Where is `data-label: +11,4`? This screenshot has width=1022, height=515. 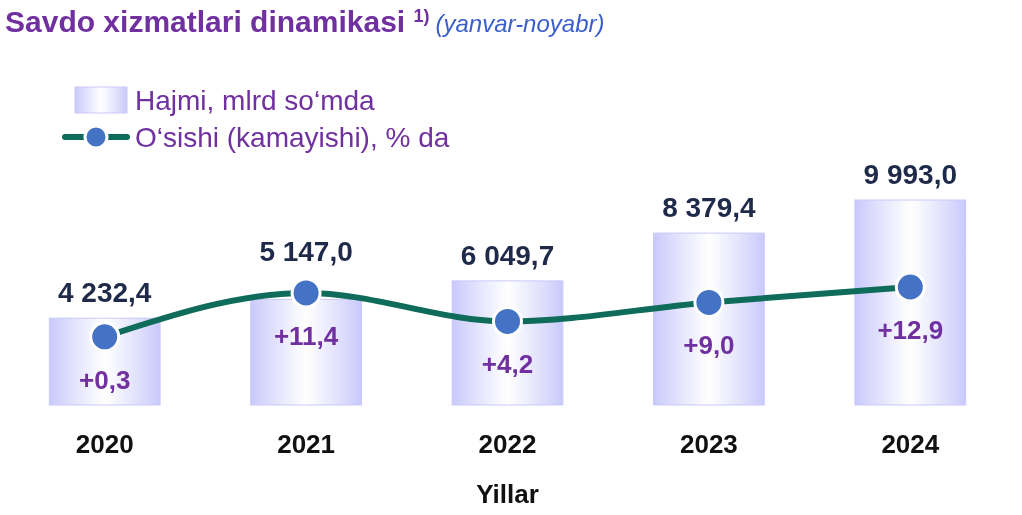
data-label: +11,4 is located at coordinates (306, 335).